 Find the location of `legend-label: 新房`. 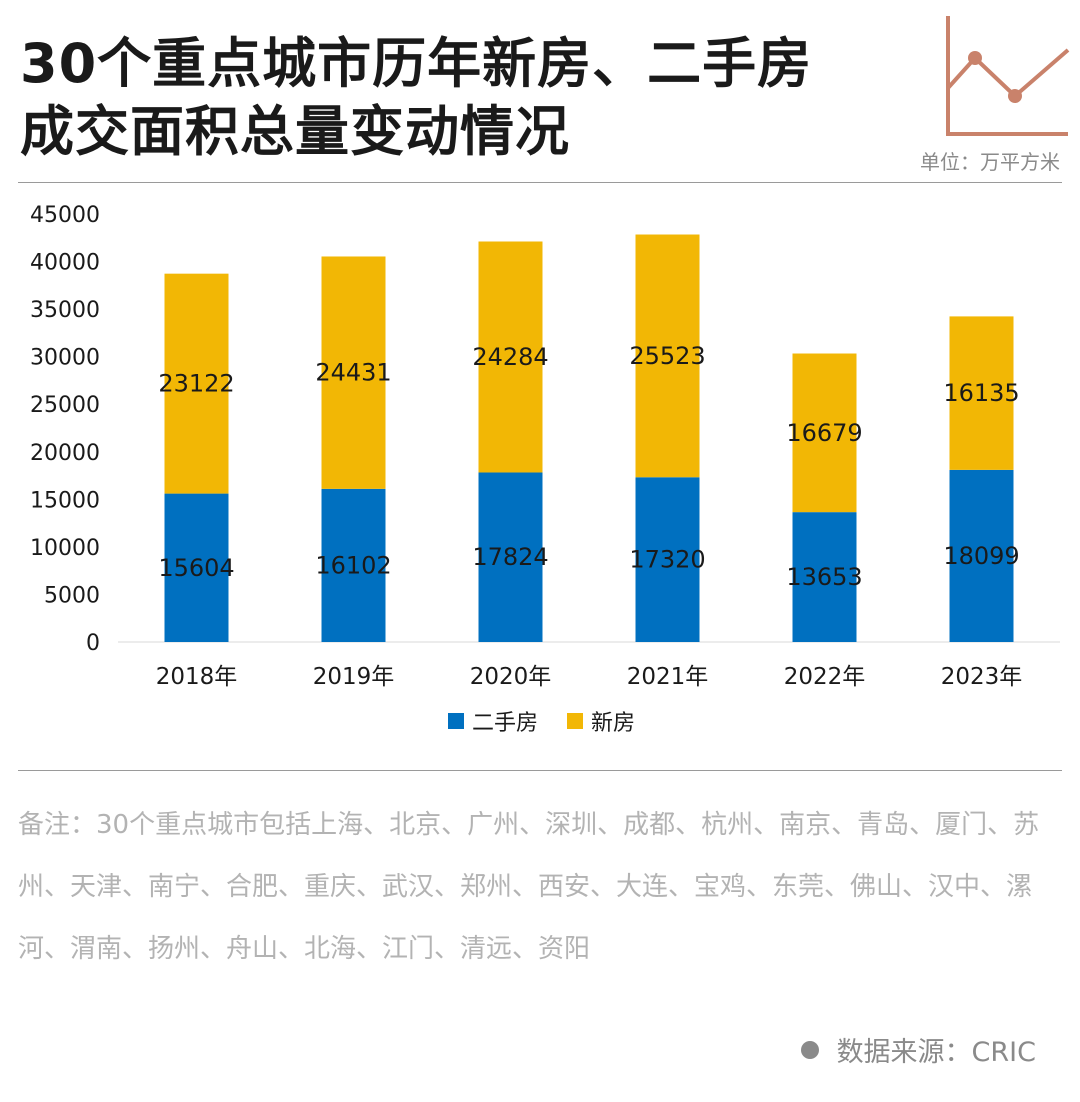

legend-label: 新房 is located at coordinates (613, 723).